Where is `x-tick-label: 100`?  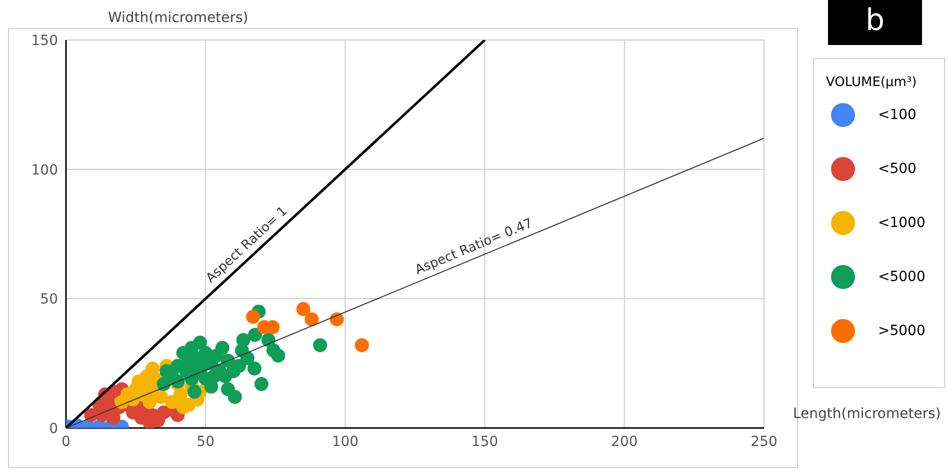
x-tick-label: 100 is located at coordinates (345, 442).